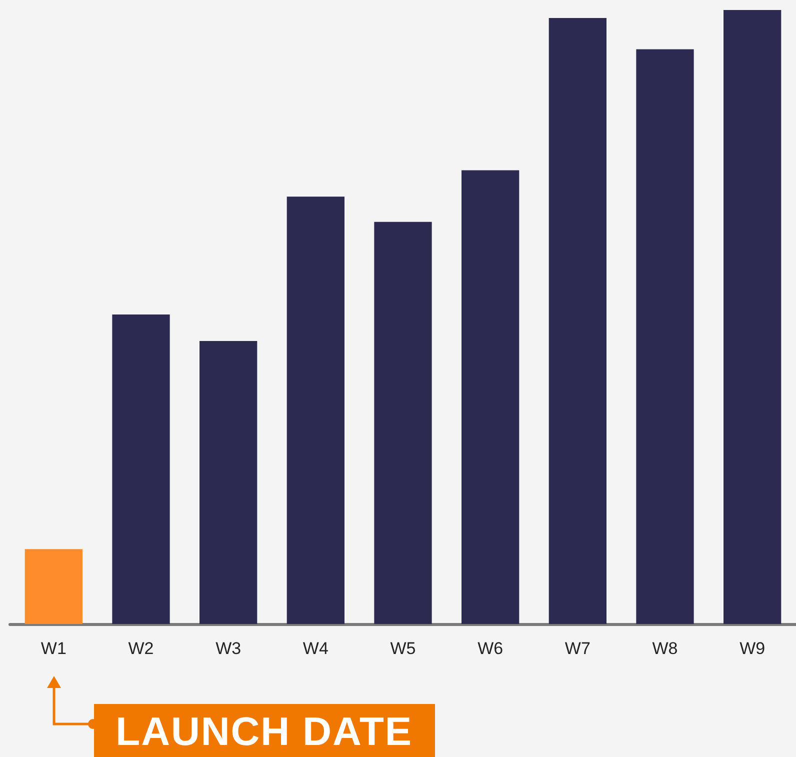 The width and height of the screenshot is (796, 757). Describe the element at coordinates (491, 648) in the screenshot. I see `x-tick-label: W6` at that location.